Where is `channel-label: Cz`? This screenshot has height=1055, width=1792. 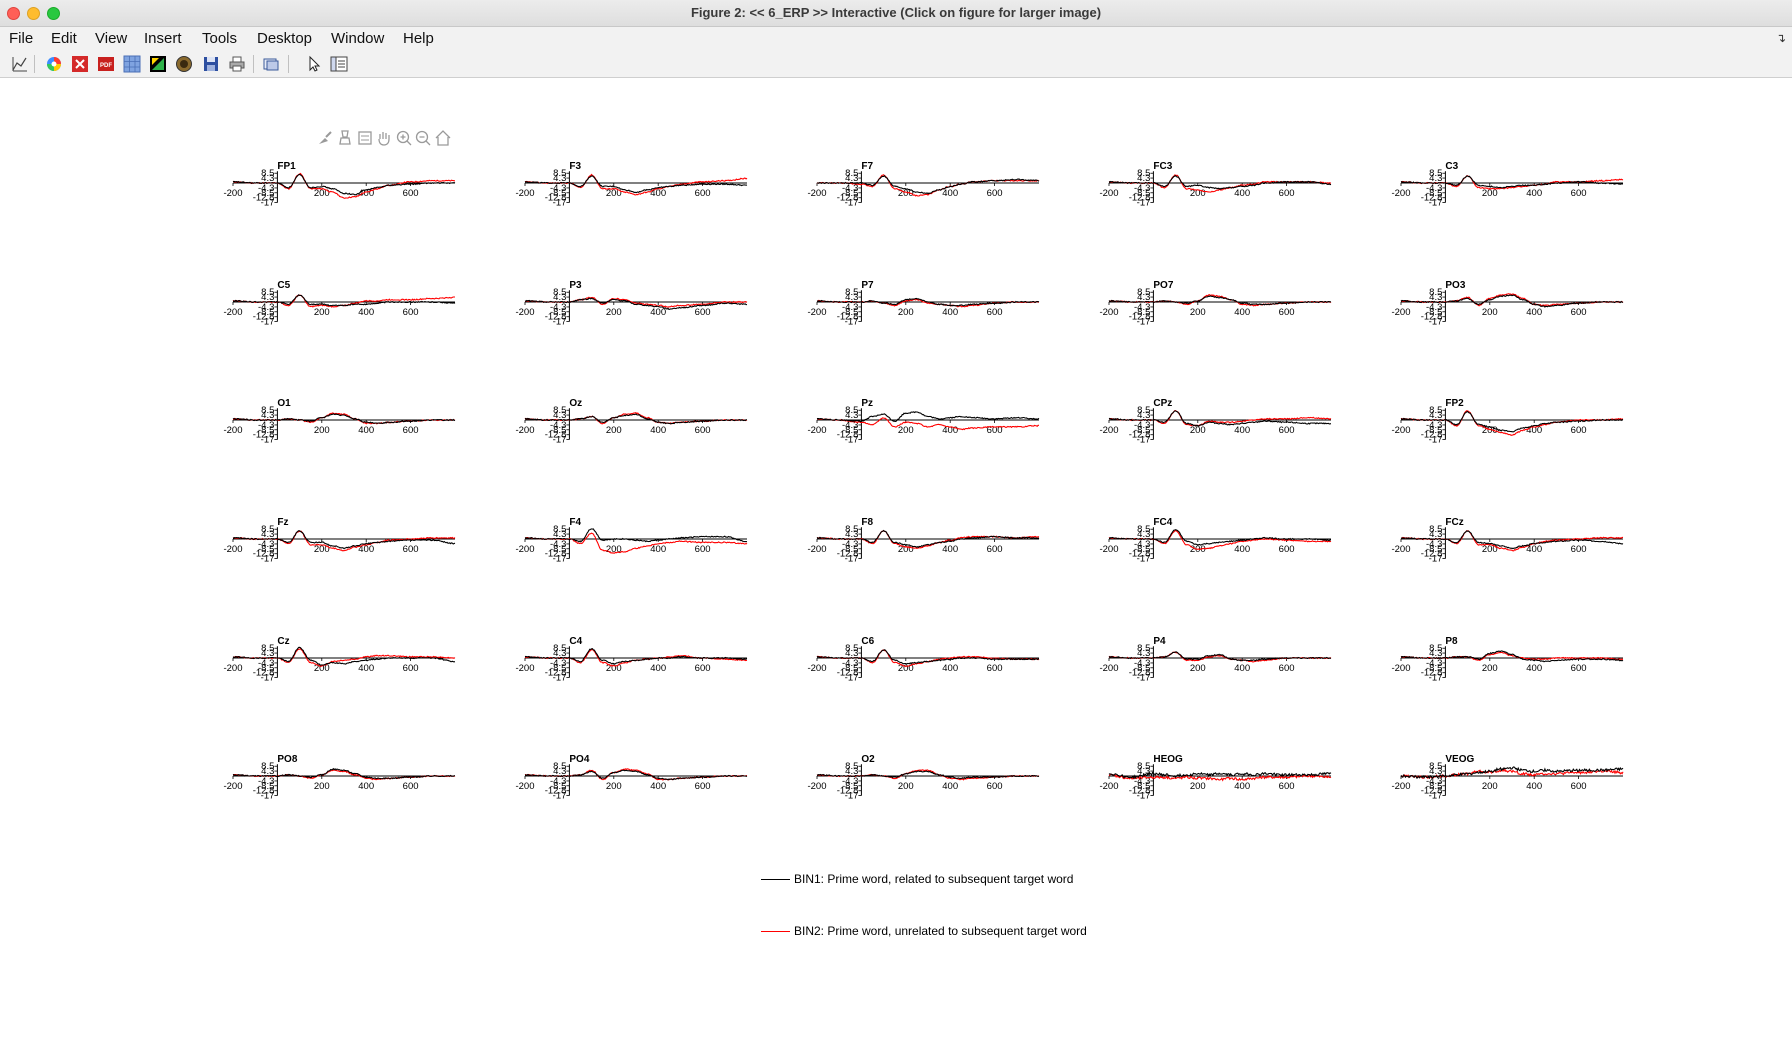 channel-label: Cz is located at coordinates (283, 641).